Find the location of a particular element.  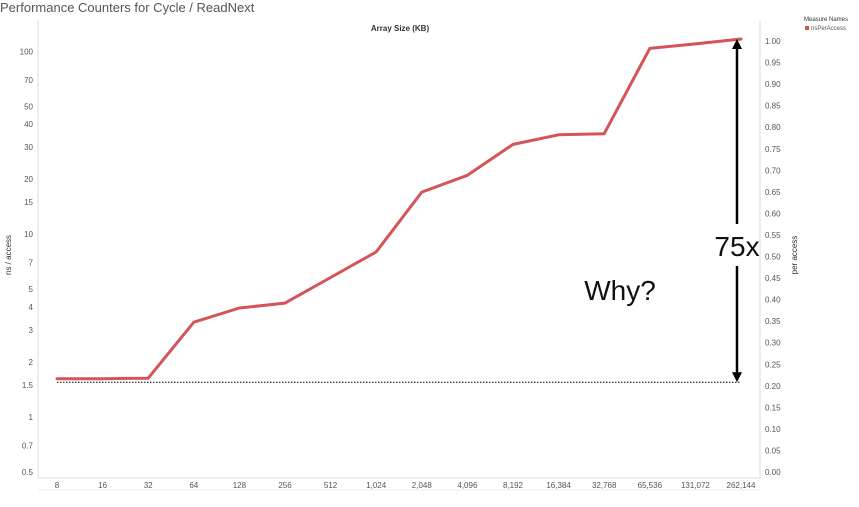

y2-tick-label: 0.30 is located at coordinates (773, 343).